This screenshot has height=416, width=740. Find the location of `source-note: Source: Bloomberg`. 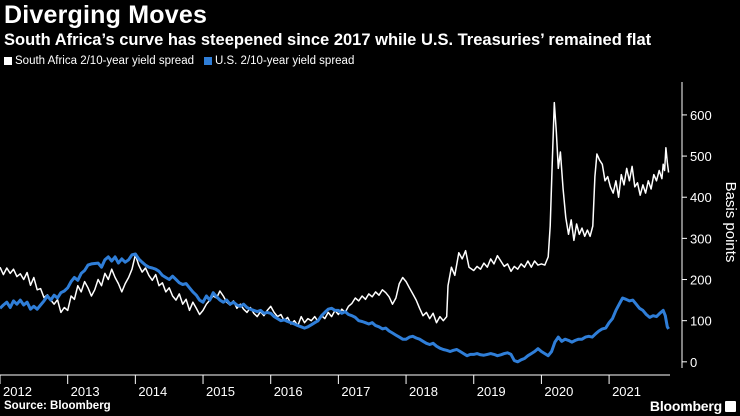

source-note: Source: Bloomberg is located at coordinates (57, 406).